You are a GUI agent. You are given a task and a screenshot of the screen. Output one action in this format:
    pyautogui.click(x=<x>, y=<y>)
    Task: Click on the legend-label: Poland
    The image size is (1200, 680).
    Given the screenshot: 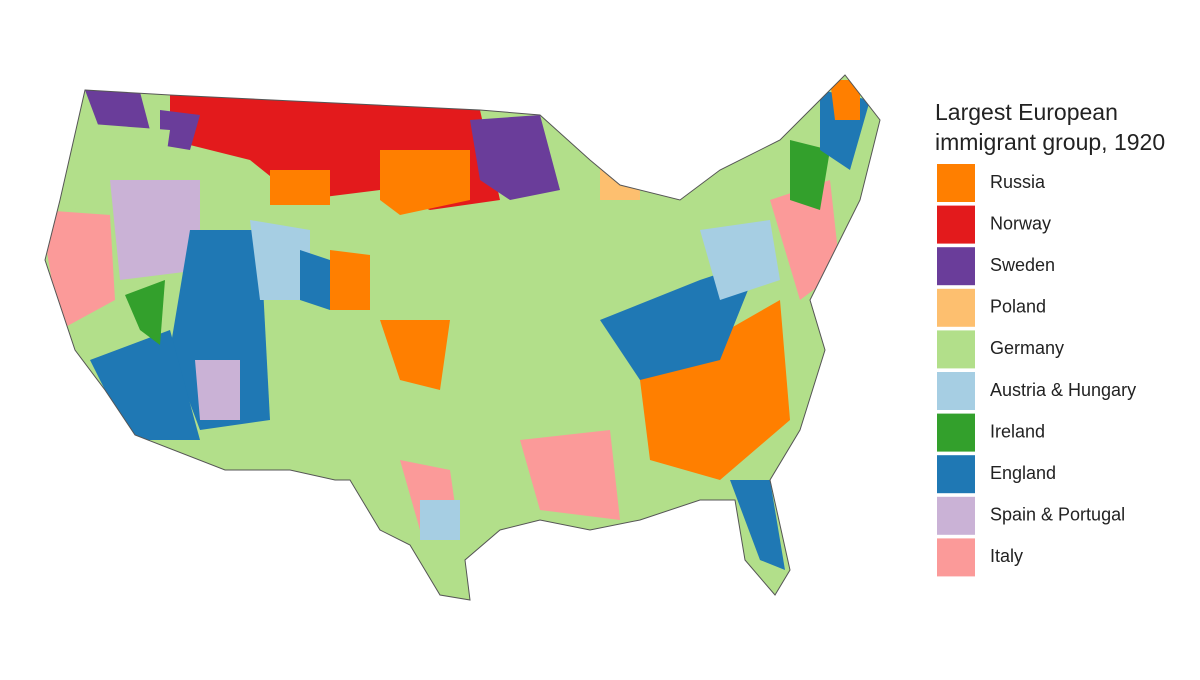 What is the action you would take?
    pyautogui.click(x=1018, y=307)
    